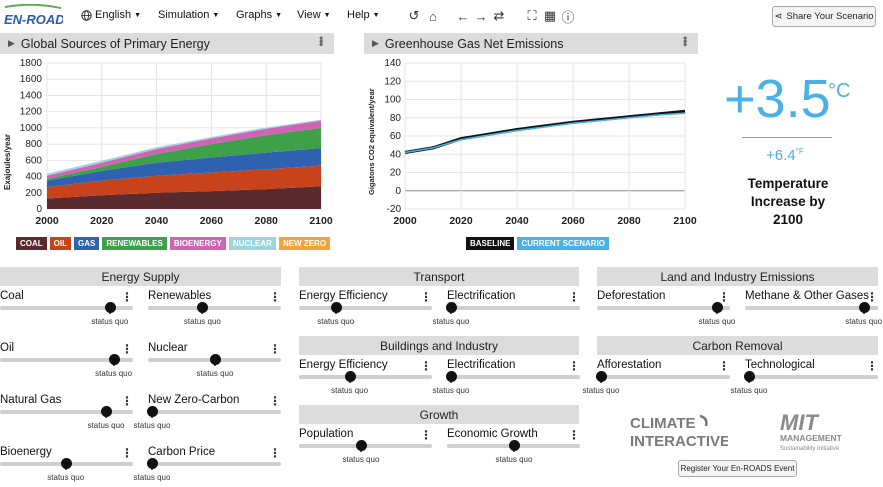  I want to click on simulation-menu: Simulation ▼, so click(188, 15).